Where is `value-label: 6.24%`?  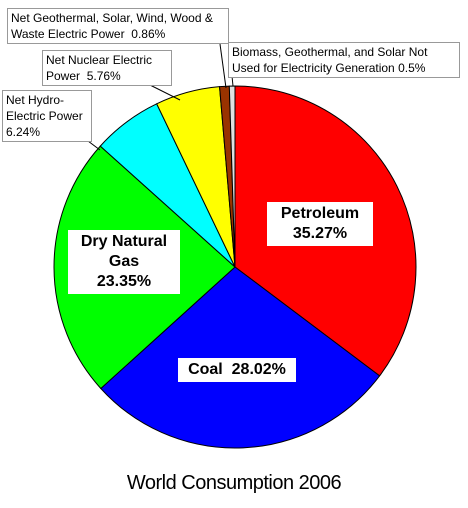 value-label: 6.24% is located at coordinates (23, 132).